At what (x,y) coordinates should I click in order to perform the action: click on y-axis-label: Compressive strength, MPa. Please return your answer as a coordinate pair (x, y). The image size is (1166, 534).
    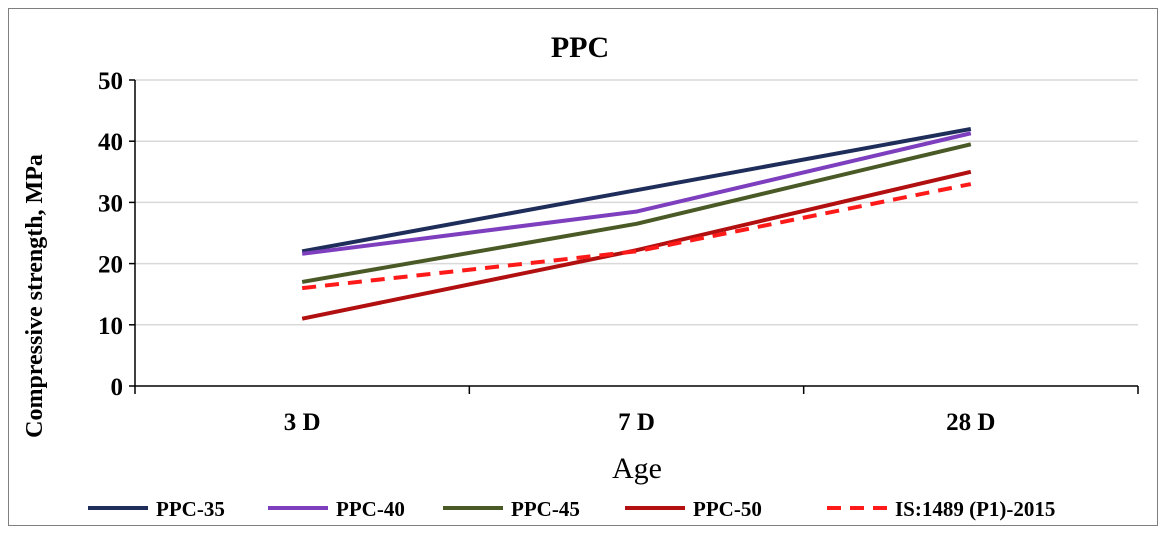
    Looking at the image, I should click on (35, 296).